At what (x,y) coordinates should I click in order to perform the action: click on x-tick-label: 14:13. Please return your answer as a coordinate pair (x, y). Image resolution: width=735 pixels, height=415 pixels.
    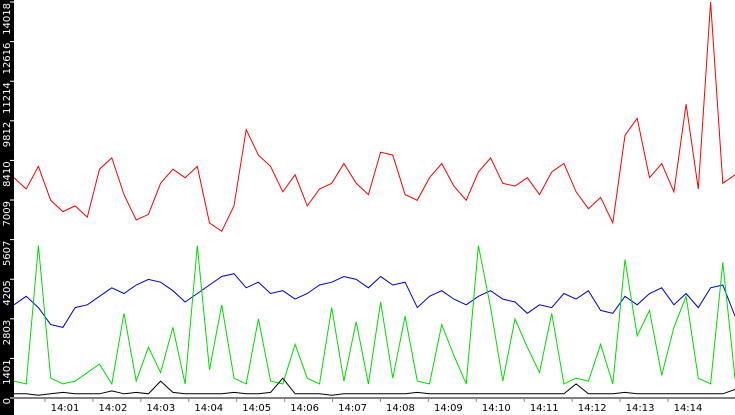
    Looking at the image, I should click on (640, 408).